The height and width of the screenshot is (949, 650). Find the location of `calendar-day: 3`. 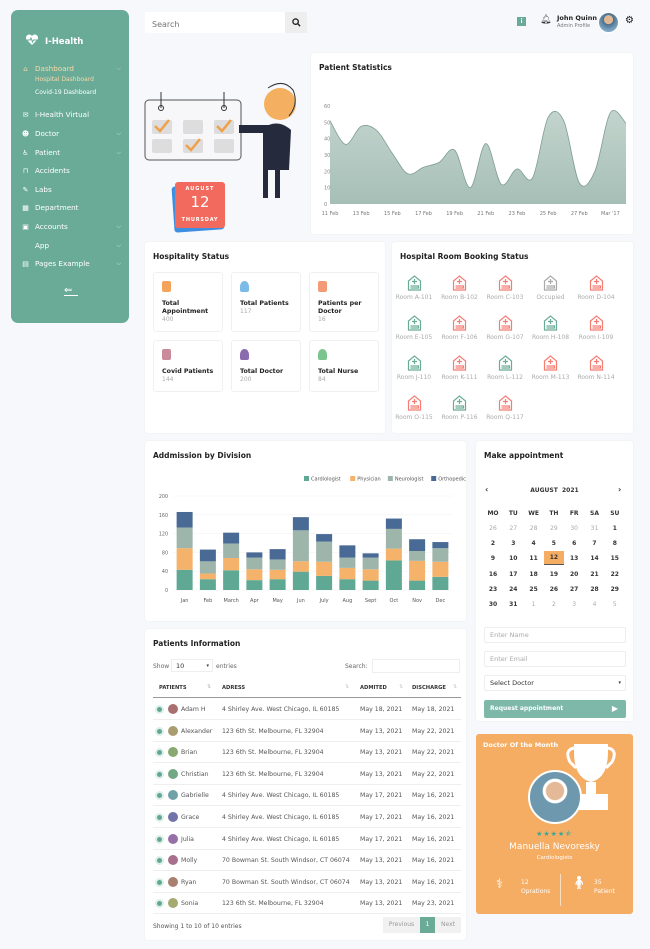

calendar-day: 3 is located at coordinates (513, 544).